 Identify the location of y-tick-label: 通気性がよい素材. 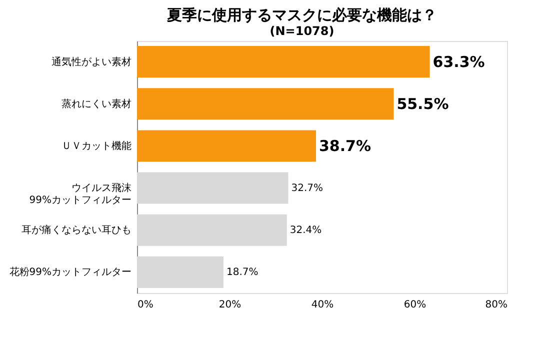
(92, 62).